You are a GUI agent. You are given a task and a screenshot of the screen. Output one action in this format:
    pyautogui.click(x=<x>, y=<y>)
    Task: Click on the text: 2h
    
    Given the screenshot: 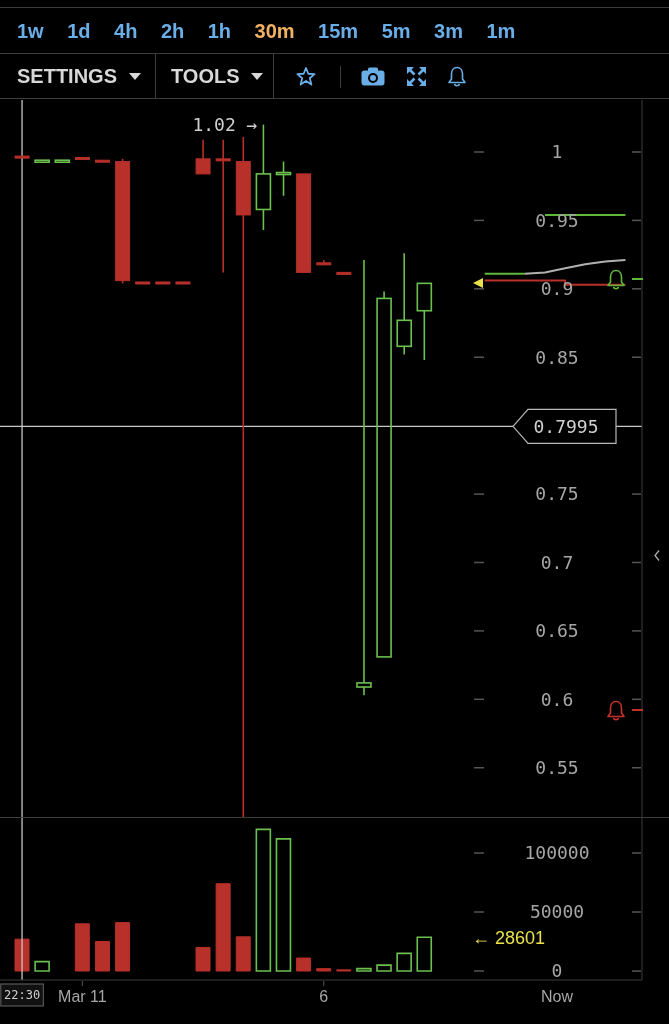 What is the action you would take?
    pyautogui.click(x=172, y=31)
    